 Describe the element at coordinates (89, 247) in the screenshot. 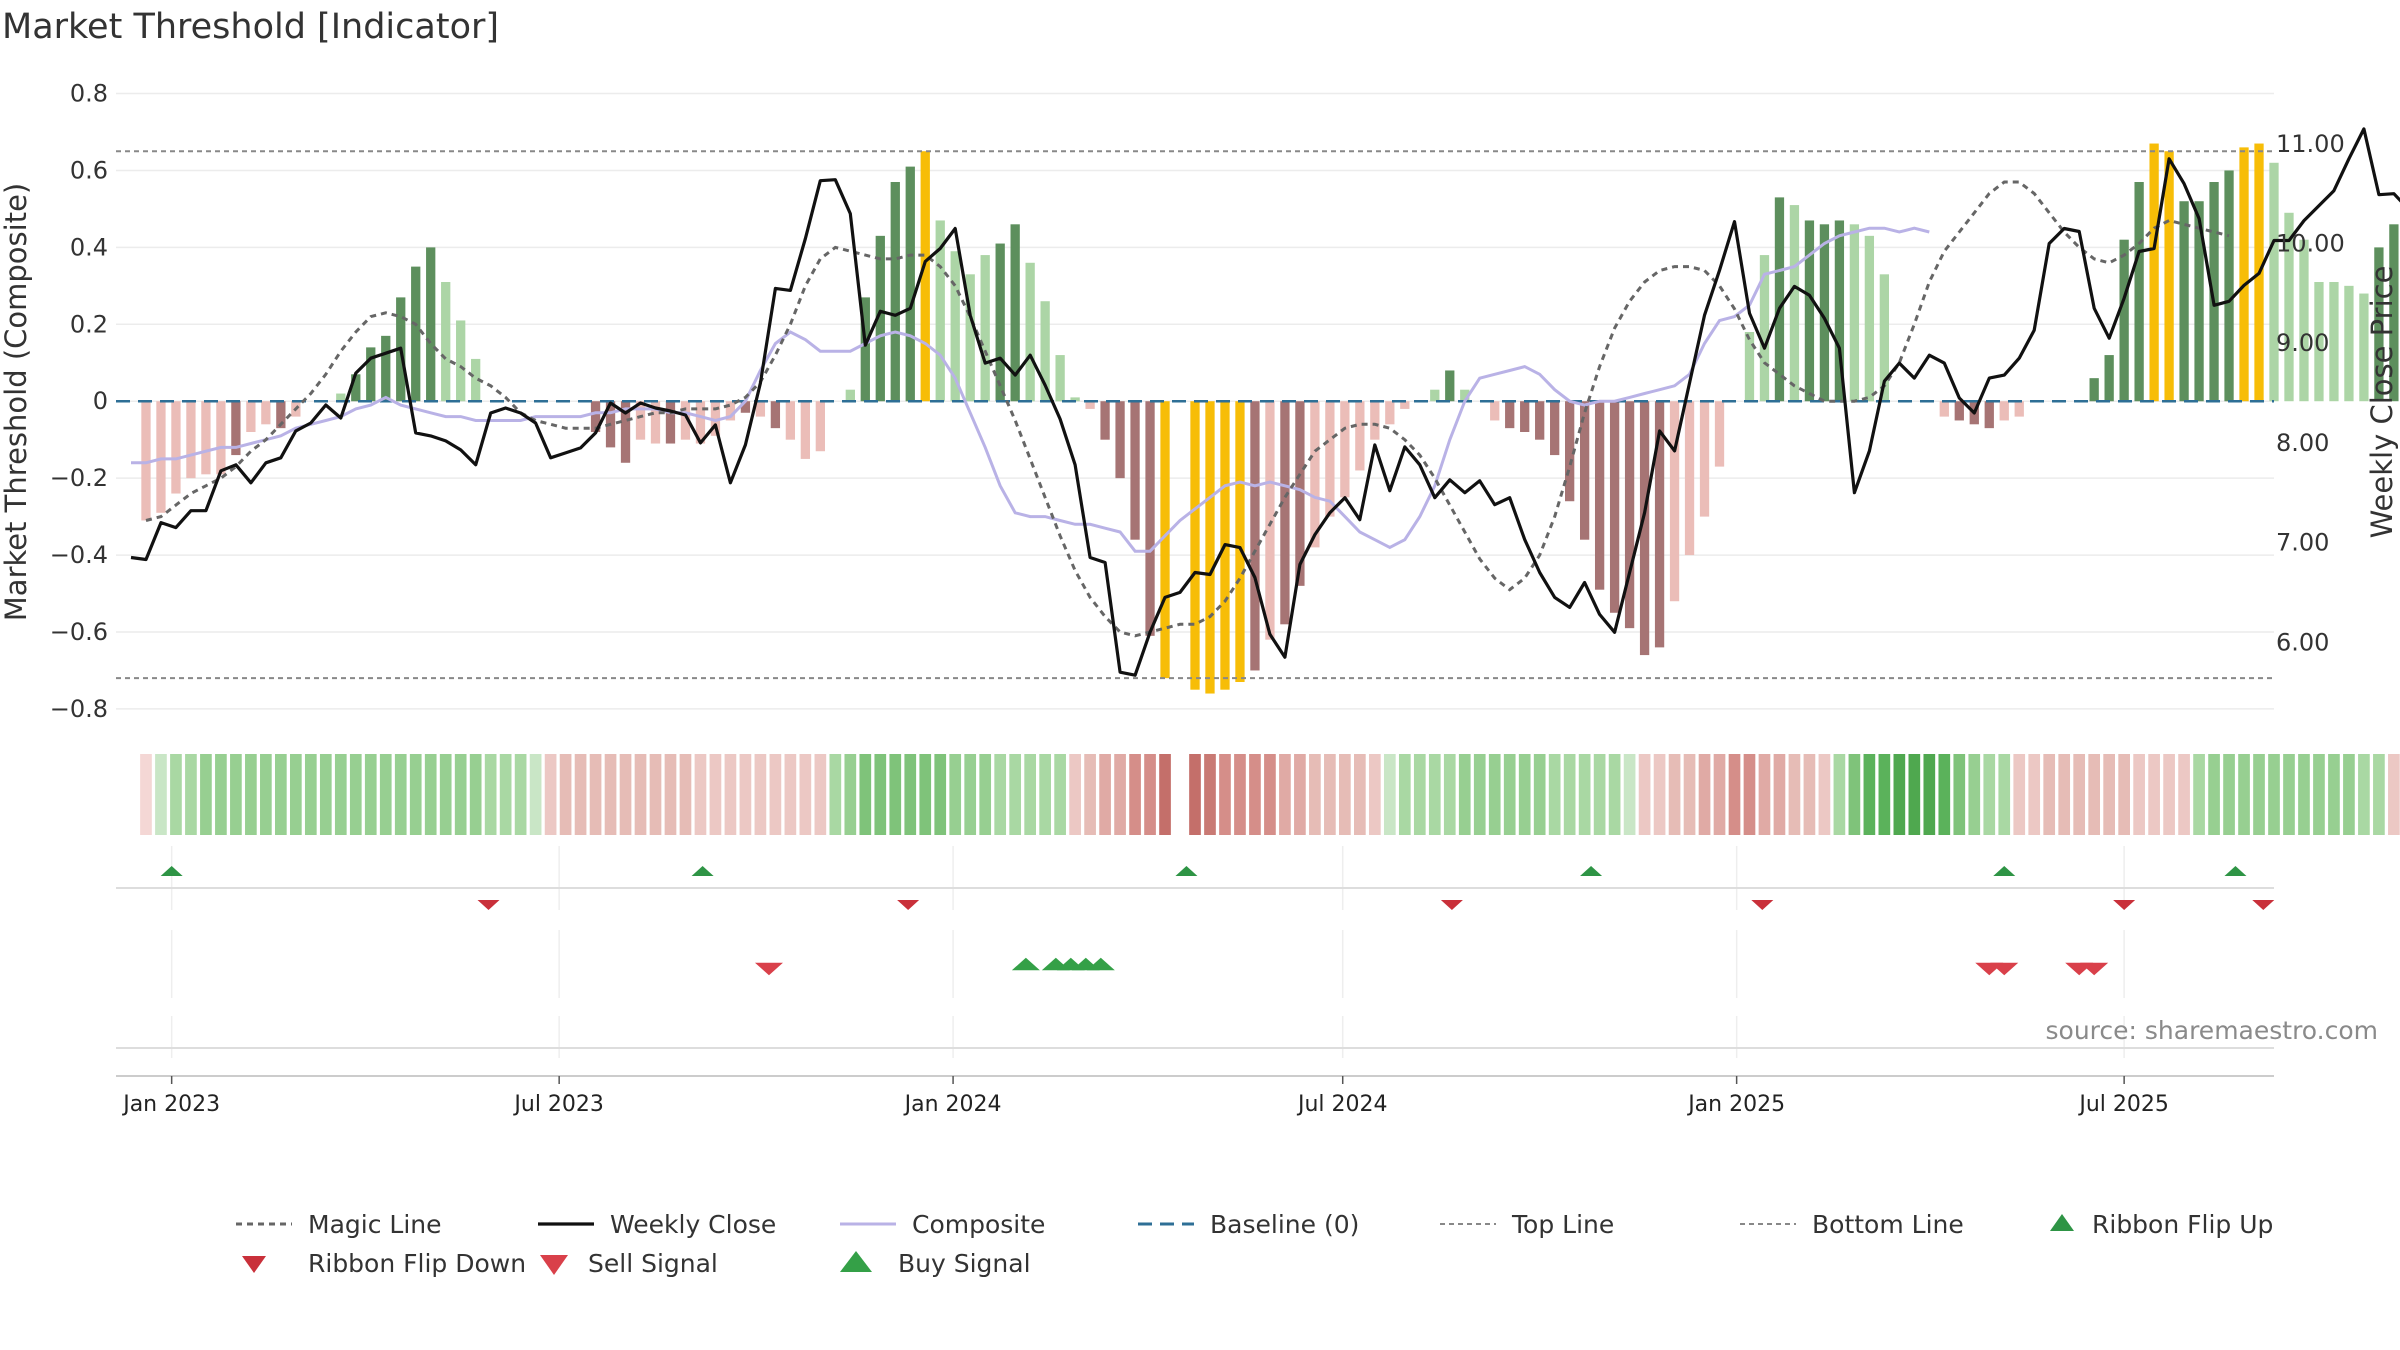

I see `left-tick-label: 0.4` at that location.